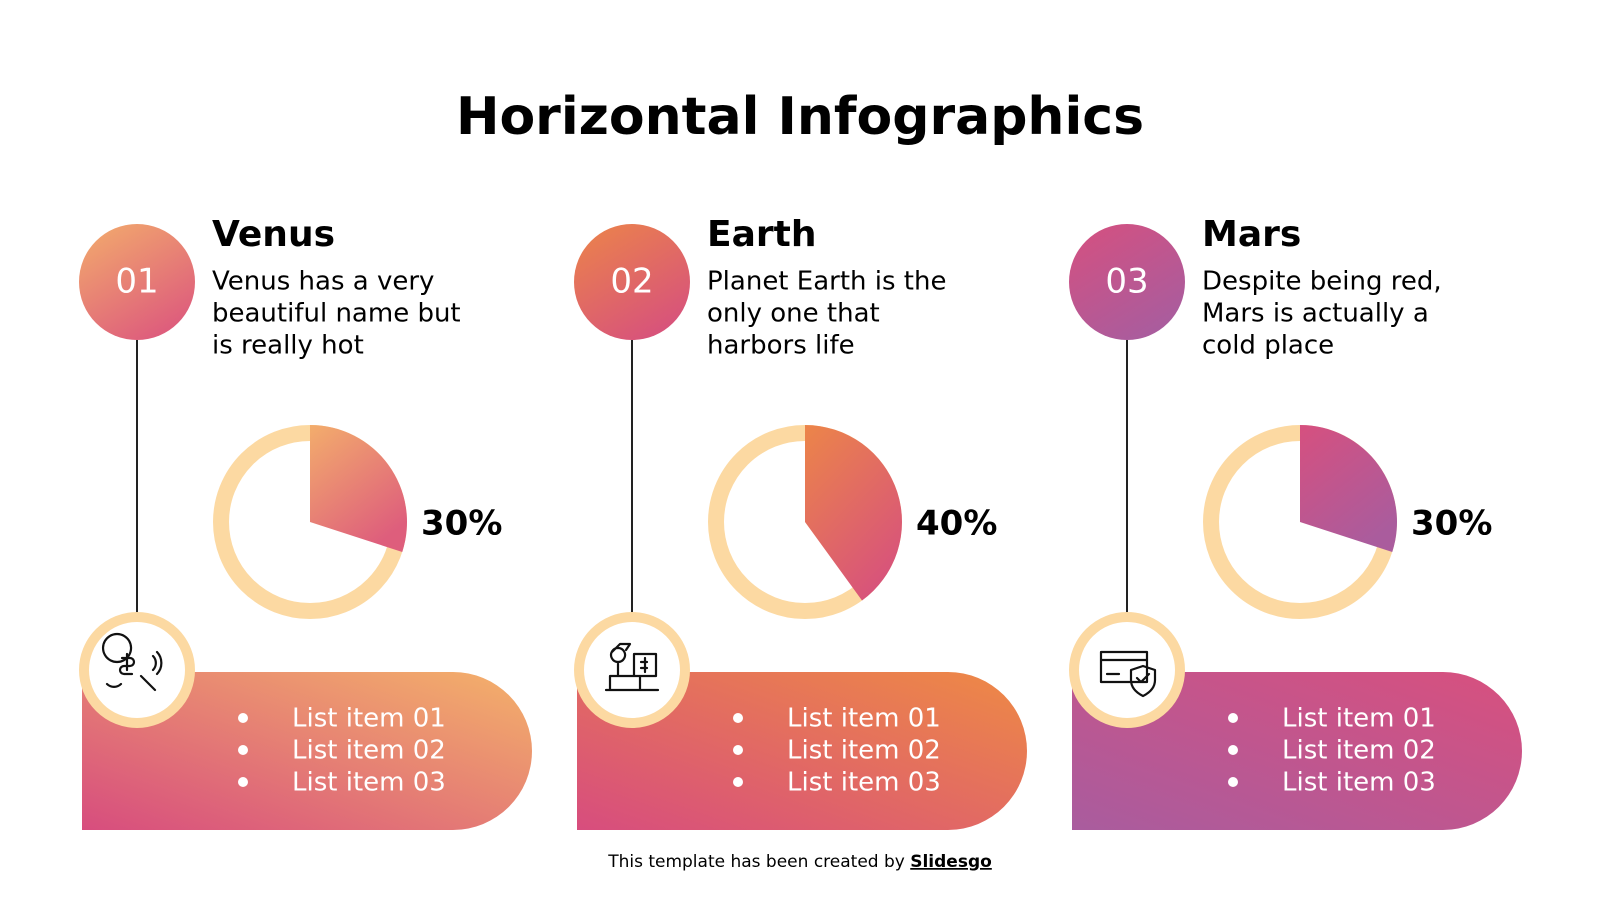  I want to click on number: 03, so click(1126, 282).